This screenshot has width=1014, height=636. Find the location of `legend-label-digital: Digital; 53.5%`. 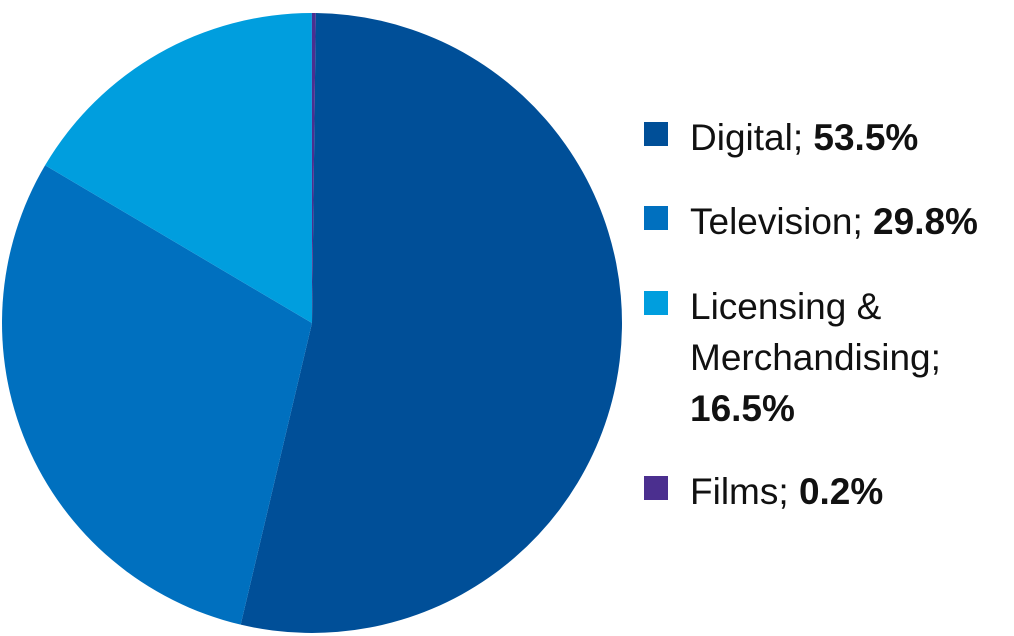

legend-label-digital: Digital; 53.5% is located at coordinates (804, 137).